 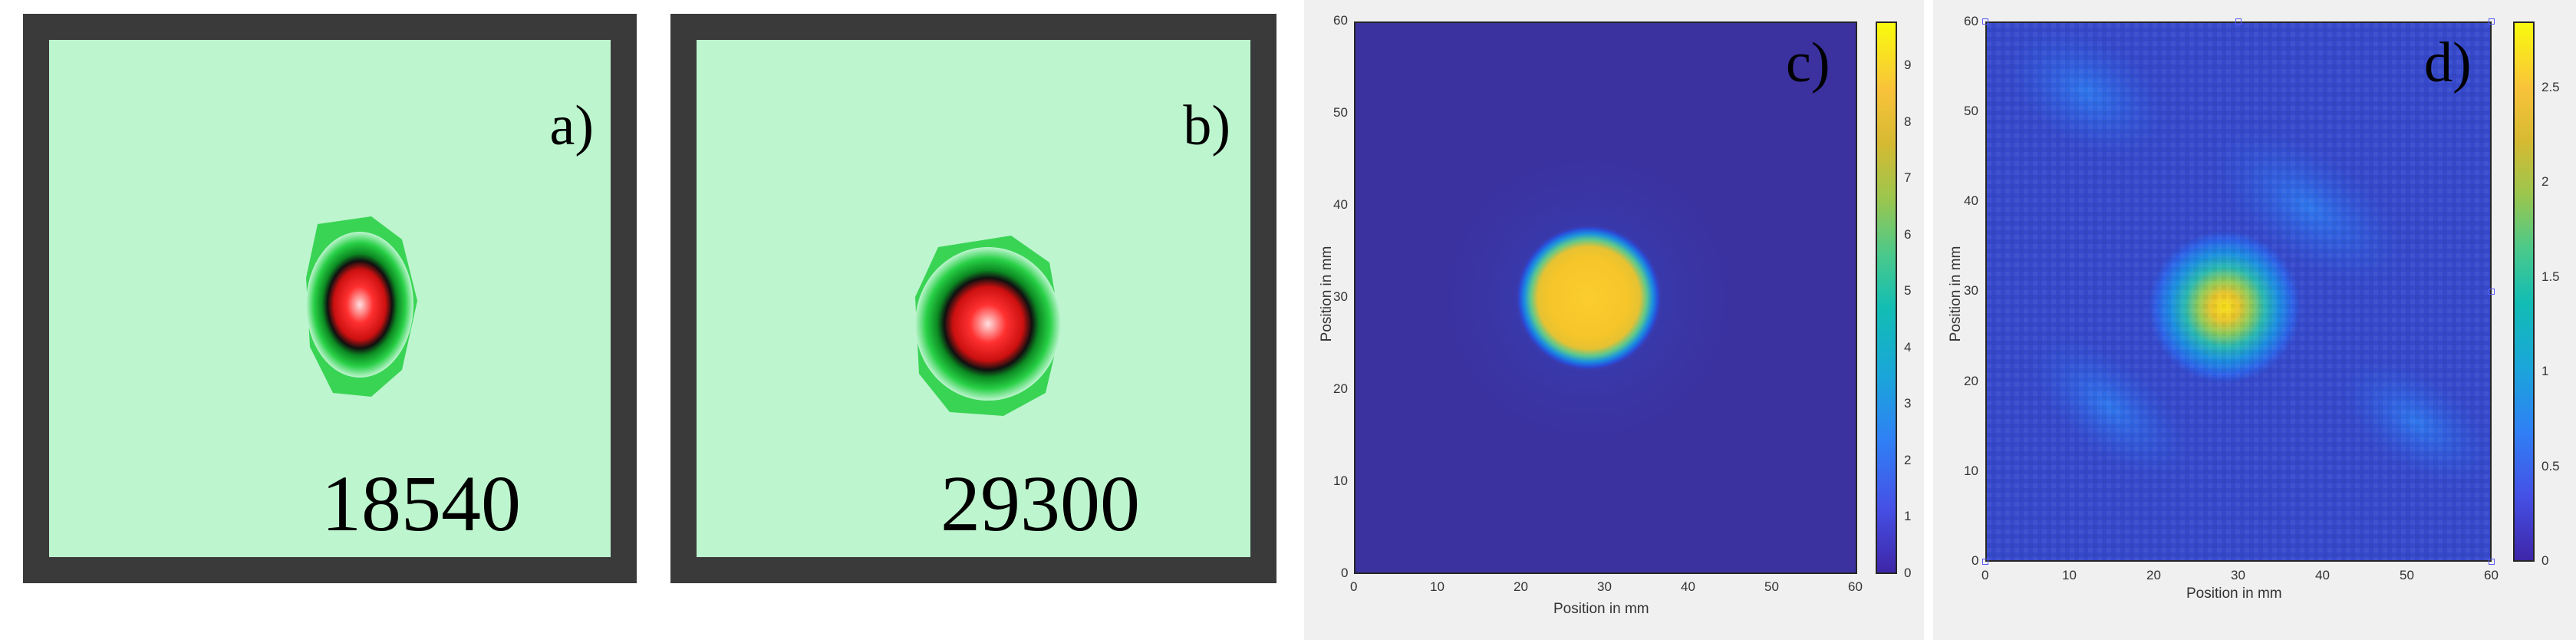 What do you see at coordinates (1206, 126) in the screenshot?
I see `panel-b-letter: b)` at bounding box center [1206, 126].